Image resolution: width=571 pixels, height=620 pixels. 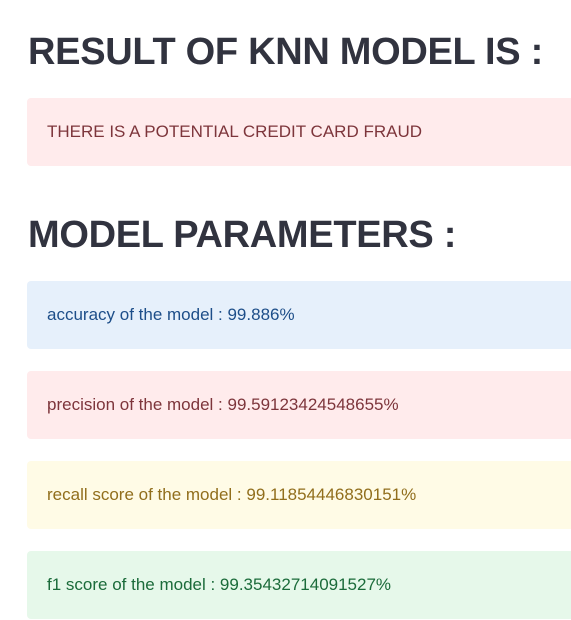 I want to click on fraud-result-alert: THERE IS A POTENTIAL CREDIT CARD FRAUD, so click(x=299, y=132).